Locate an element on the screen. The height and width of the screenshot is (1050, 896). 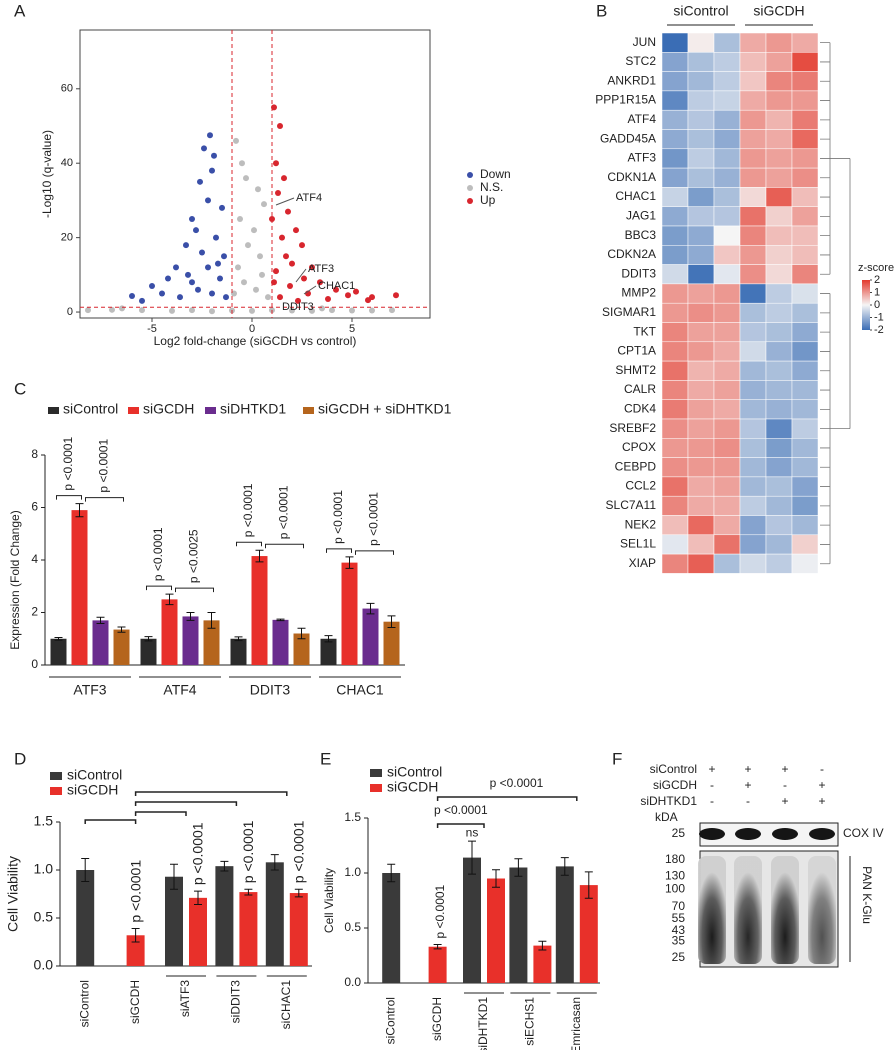
row-label: SLC7A11 is located at coordinates (631, 505).